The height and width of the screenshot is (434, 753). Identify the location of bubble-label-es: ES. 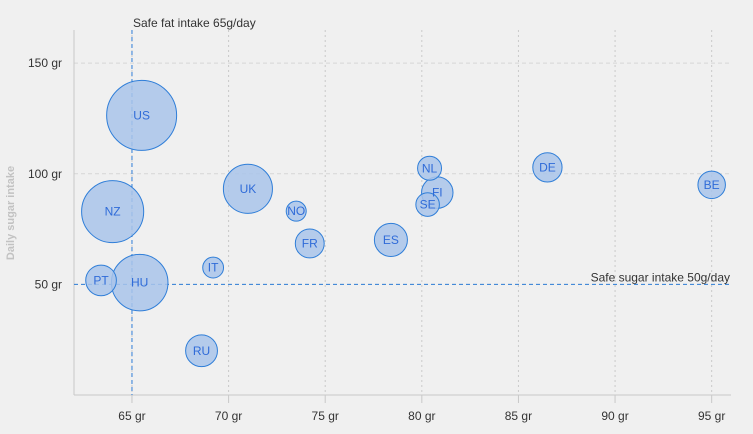
(391, 240).